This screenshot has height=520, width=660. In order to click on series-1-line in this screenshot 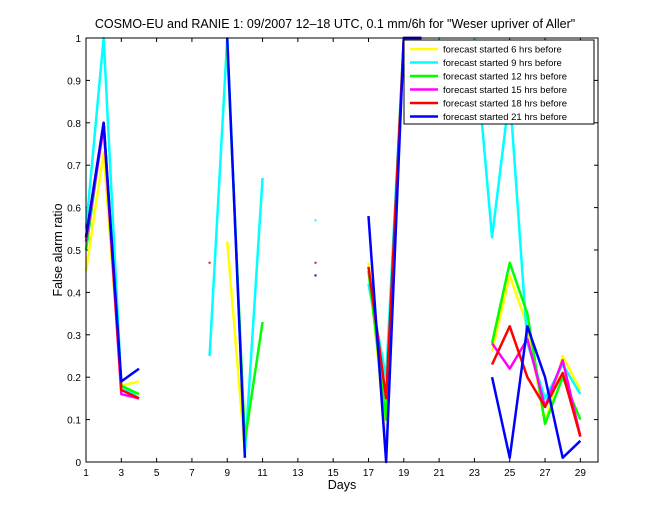, I will do `click(236, 347)`.